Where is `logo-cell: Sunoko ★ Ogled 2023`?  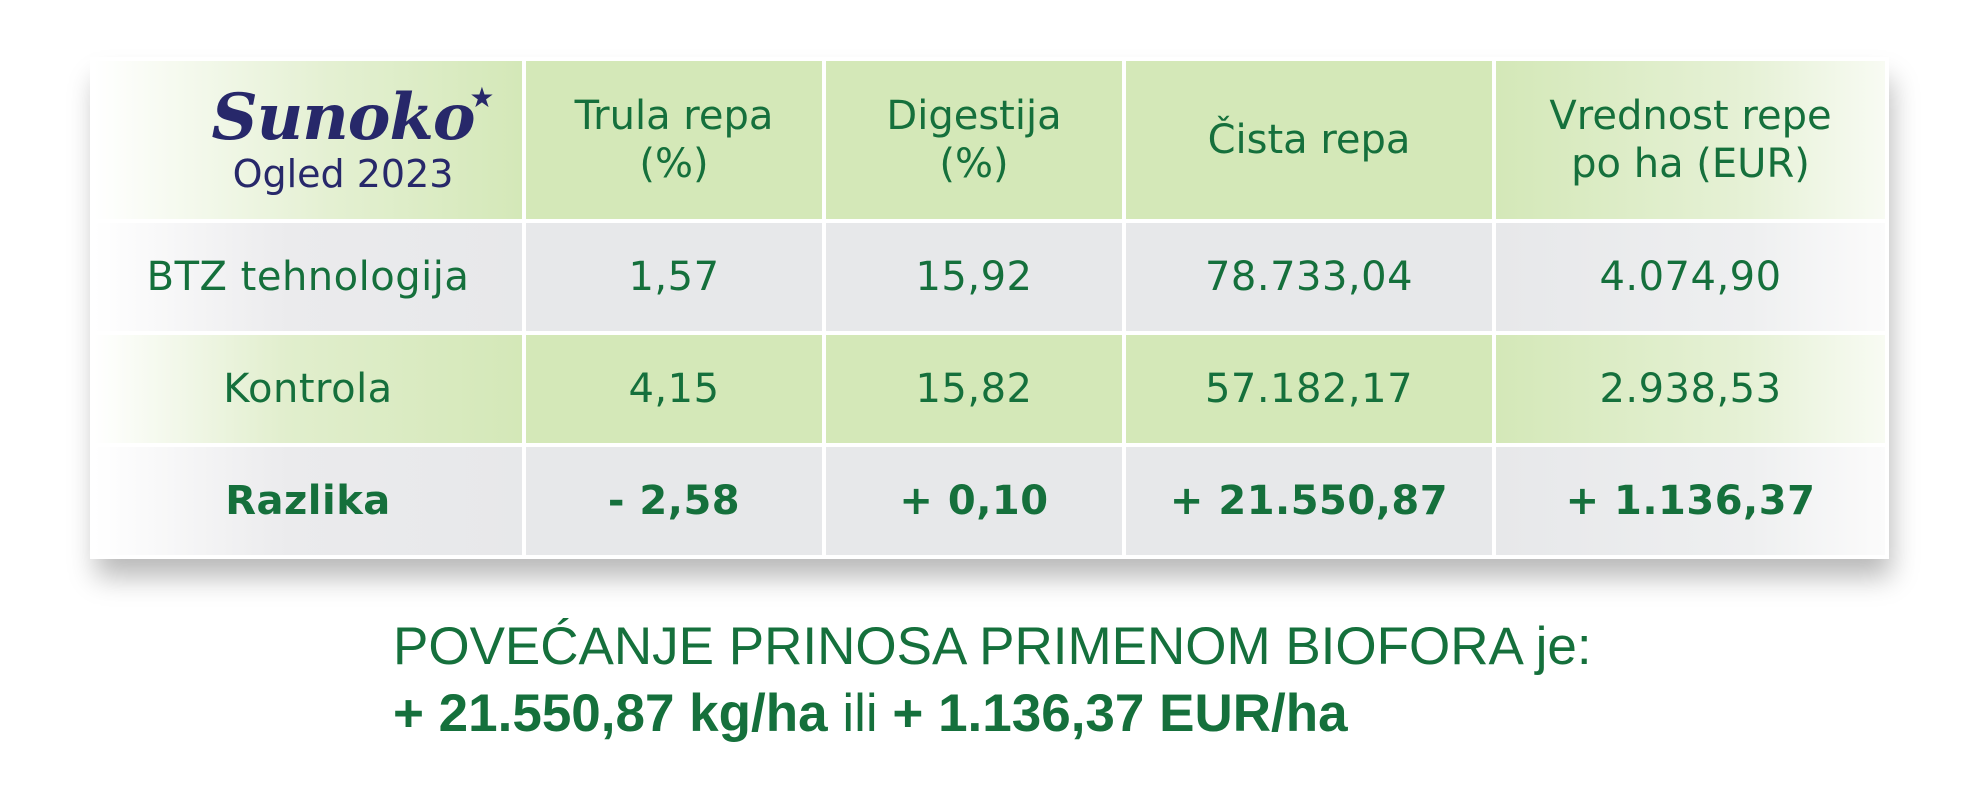 logo-cell: Sunoko ★ Ogled 2023 is located at coordinates (308, 140).